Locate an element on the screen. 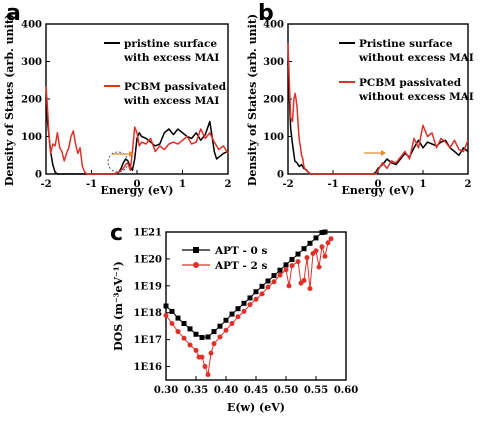 The width and height of the screenshot is (498, 439). panel-c-series is located at coordinates (248, 303).